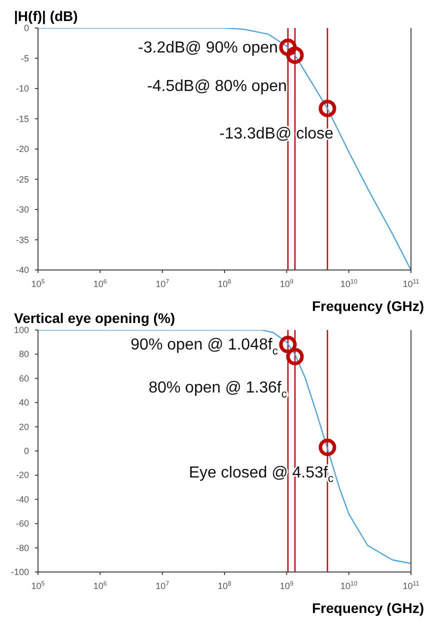 Image resolution: width=434 pixels, height=624 pixels. Describe the element at coordinates (22, 119) in the screenshot. I see `y-tick-label: -15` at that location.